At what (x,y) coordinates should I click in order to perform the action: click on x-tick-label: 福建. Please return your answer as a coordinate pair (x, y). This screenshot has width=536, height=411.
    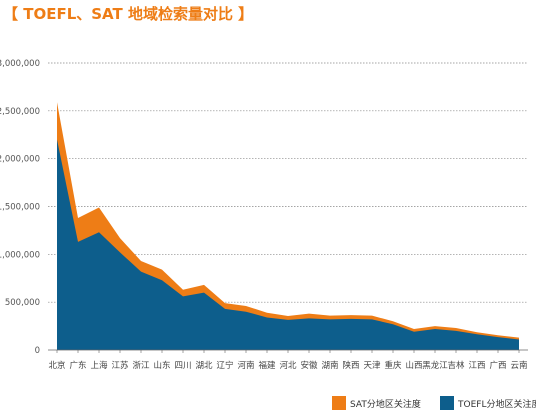
    Looking at the image, I should click on (267, 365).